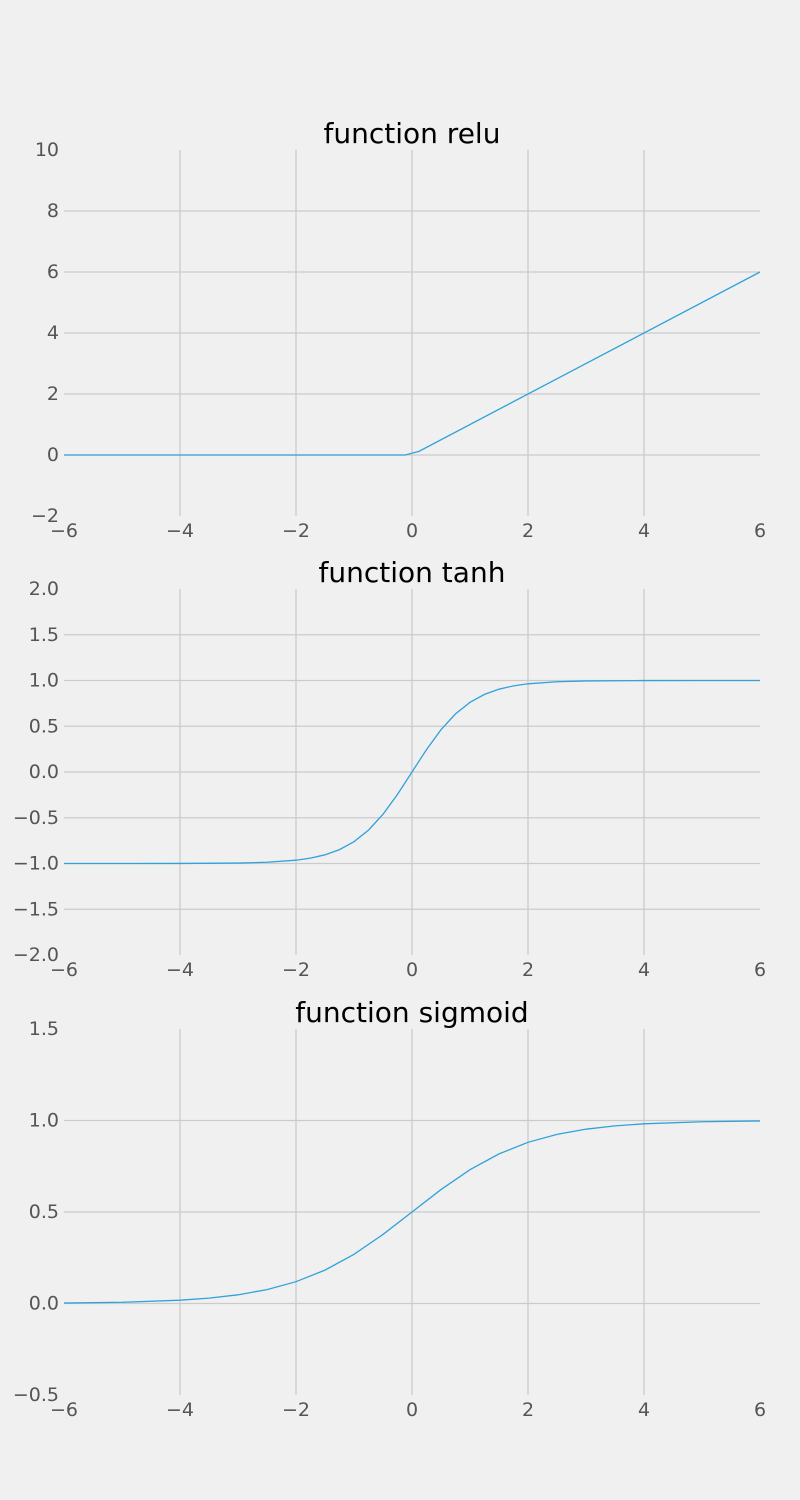 The image size is (800, 1500). What do you see at coordinates (53, 211) in the screenshot?
I see `y-tick-label: 8` at bounding box center [53, 211].